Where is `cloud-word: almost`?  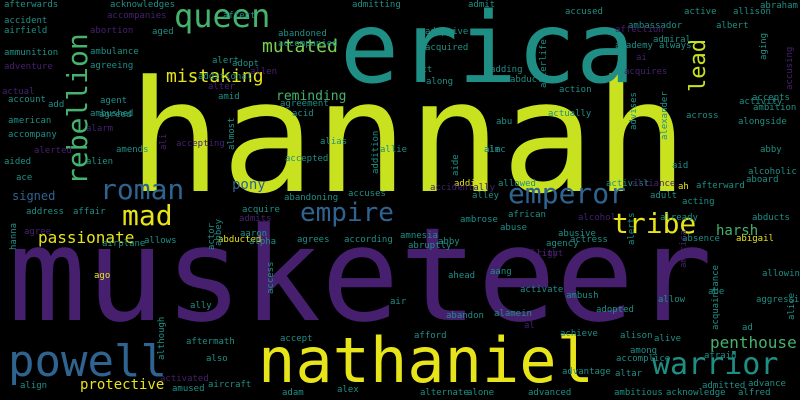
cloud-word: almost is located at coordinates (232, 133).